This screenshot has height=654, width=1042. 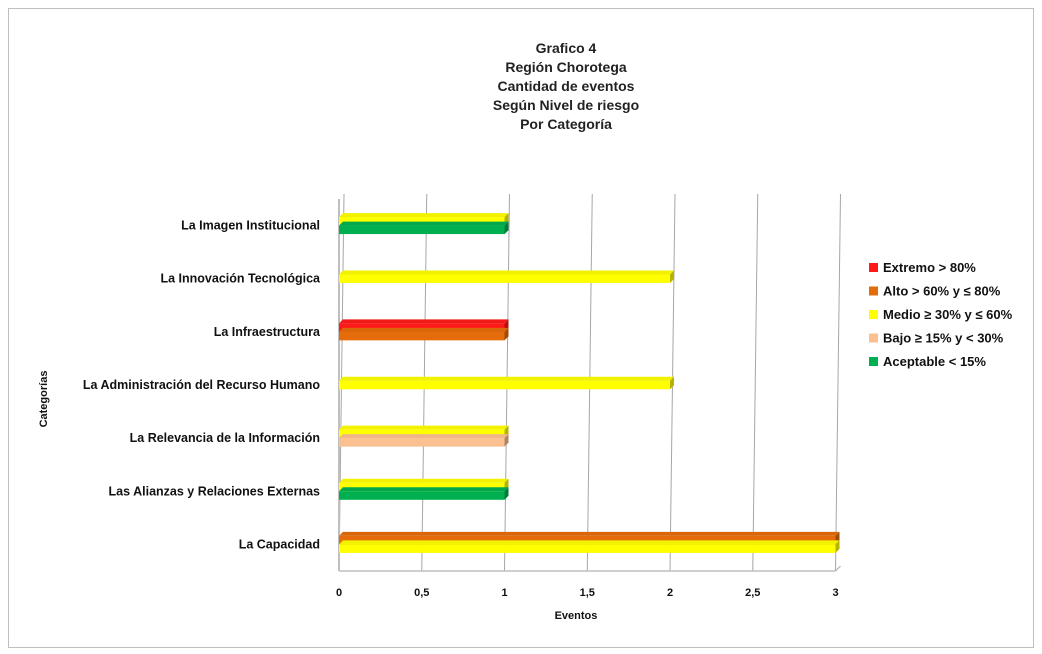 What do you see at coordinates (942, 291) in the screenshot?
I see `legend-label: Alto > 60% y ≤ 80%` at bounding box center [942, 291].